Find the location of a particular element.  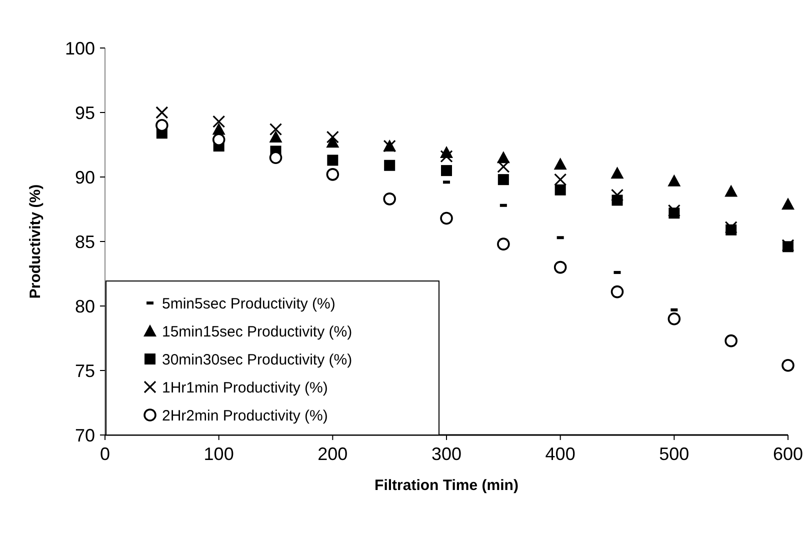

legend-label: 1Hr1min Productivity (%) is located at coordinates (245, 387).